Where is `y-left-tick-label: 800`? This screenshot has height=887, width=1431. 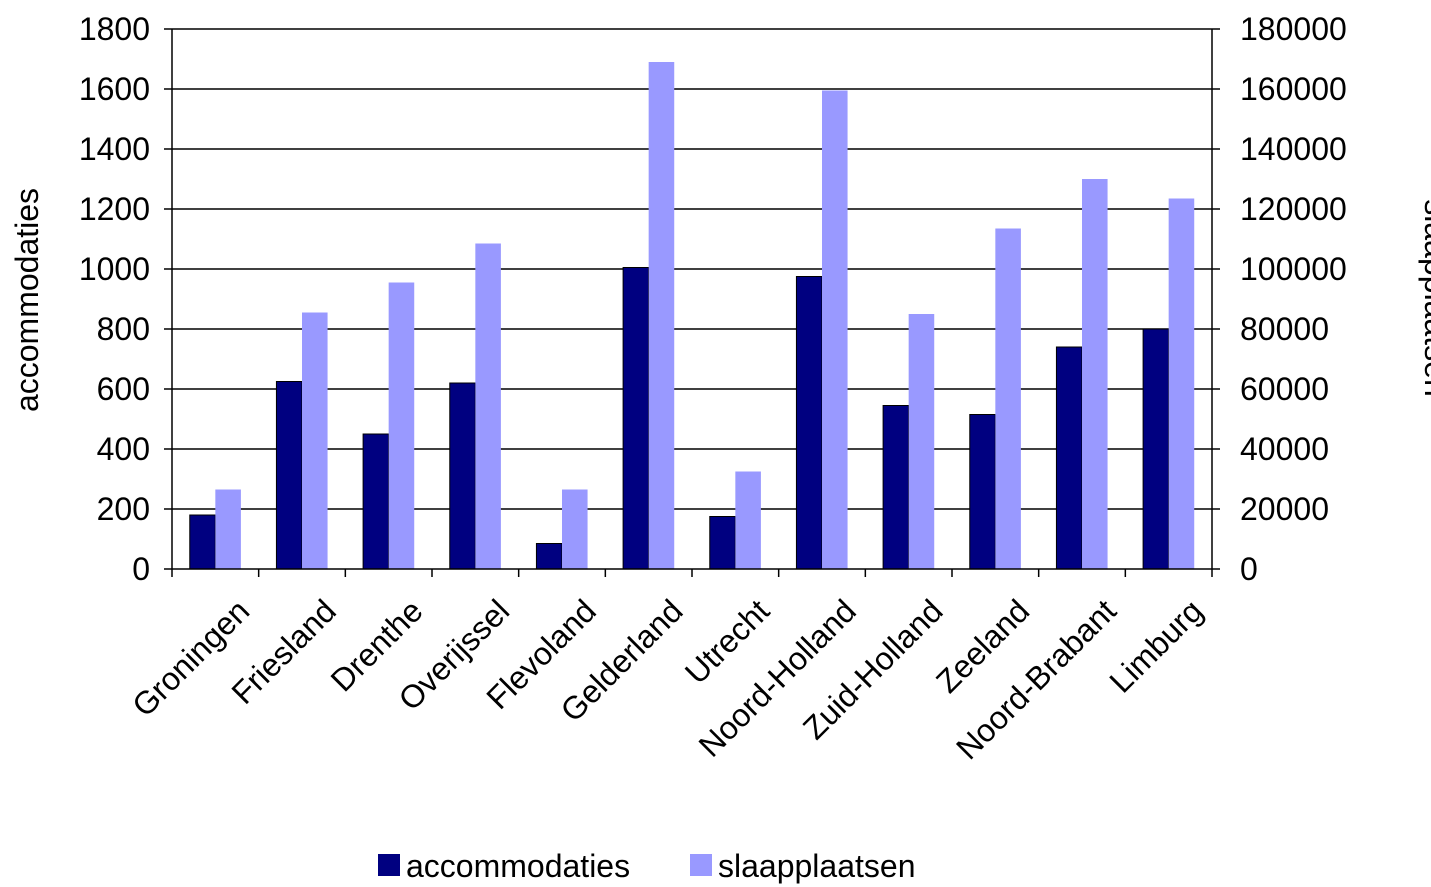 y-left-tick-label: 800 is located at coordinates (123, 329).